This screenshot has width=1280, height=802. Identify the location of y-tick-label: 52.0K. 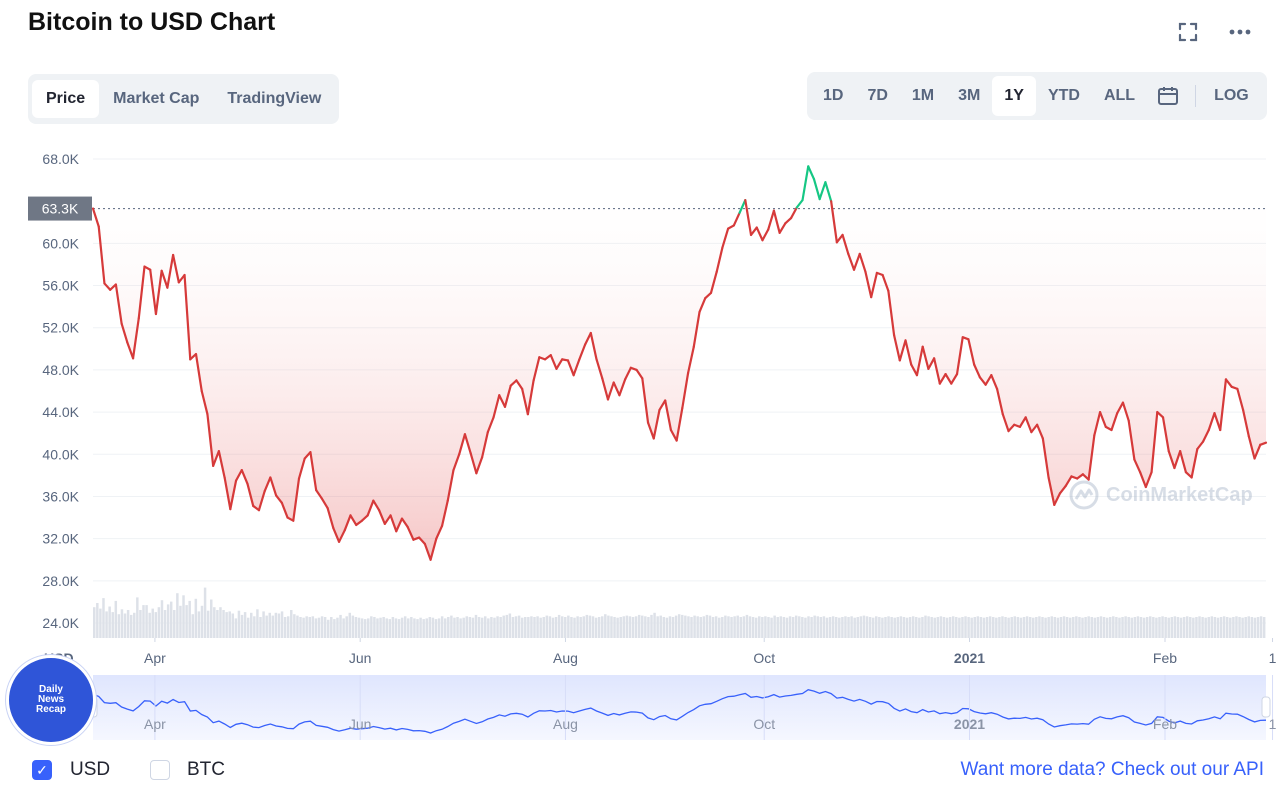
(60, 328).